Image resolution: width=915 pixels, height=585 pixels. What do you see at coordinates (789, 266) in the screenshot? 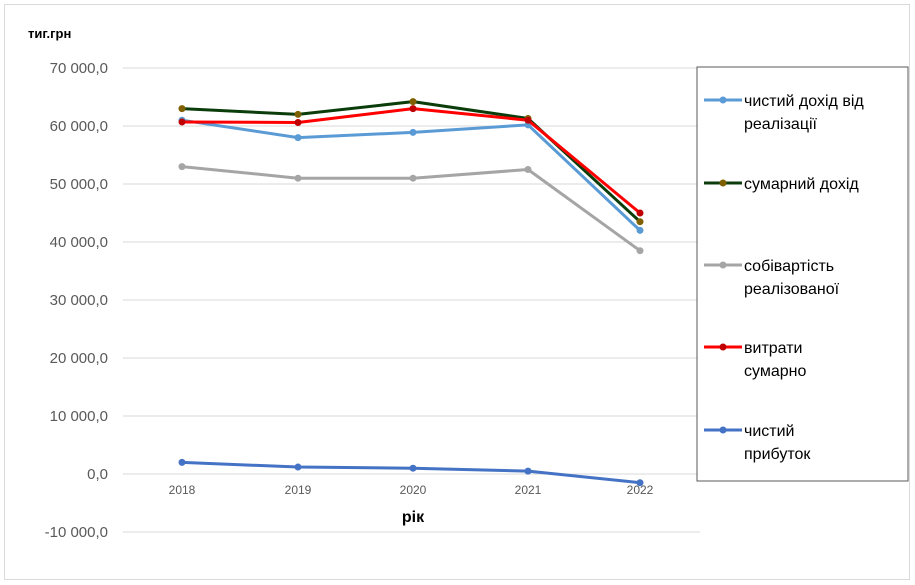
I see `legend-label: собівартість` at bounding box center [789, 266].